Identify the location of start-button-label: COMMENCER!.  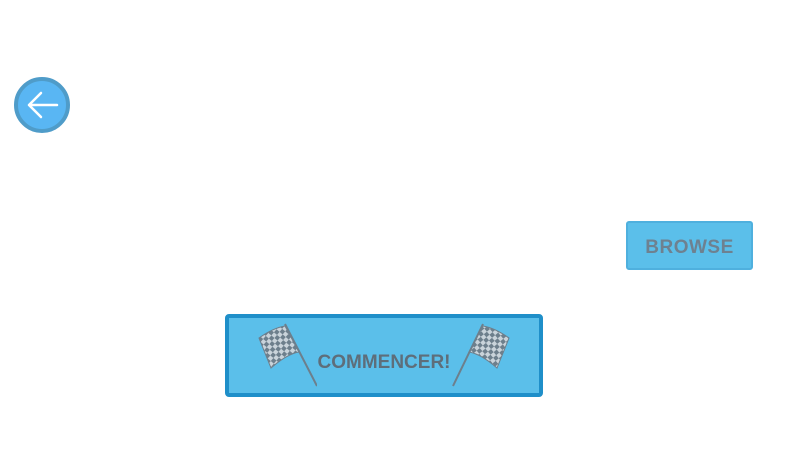
(384, 362).